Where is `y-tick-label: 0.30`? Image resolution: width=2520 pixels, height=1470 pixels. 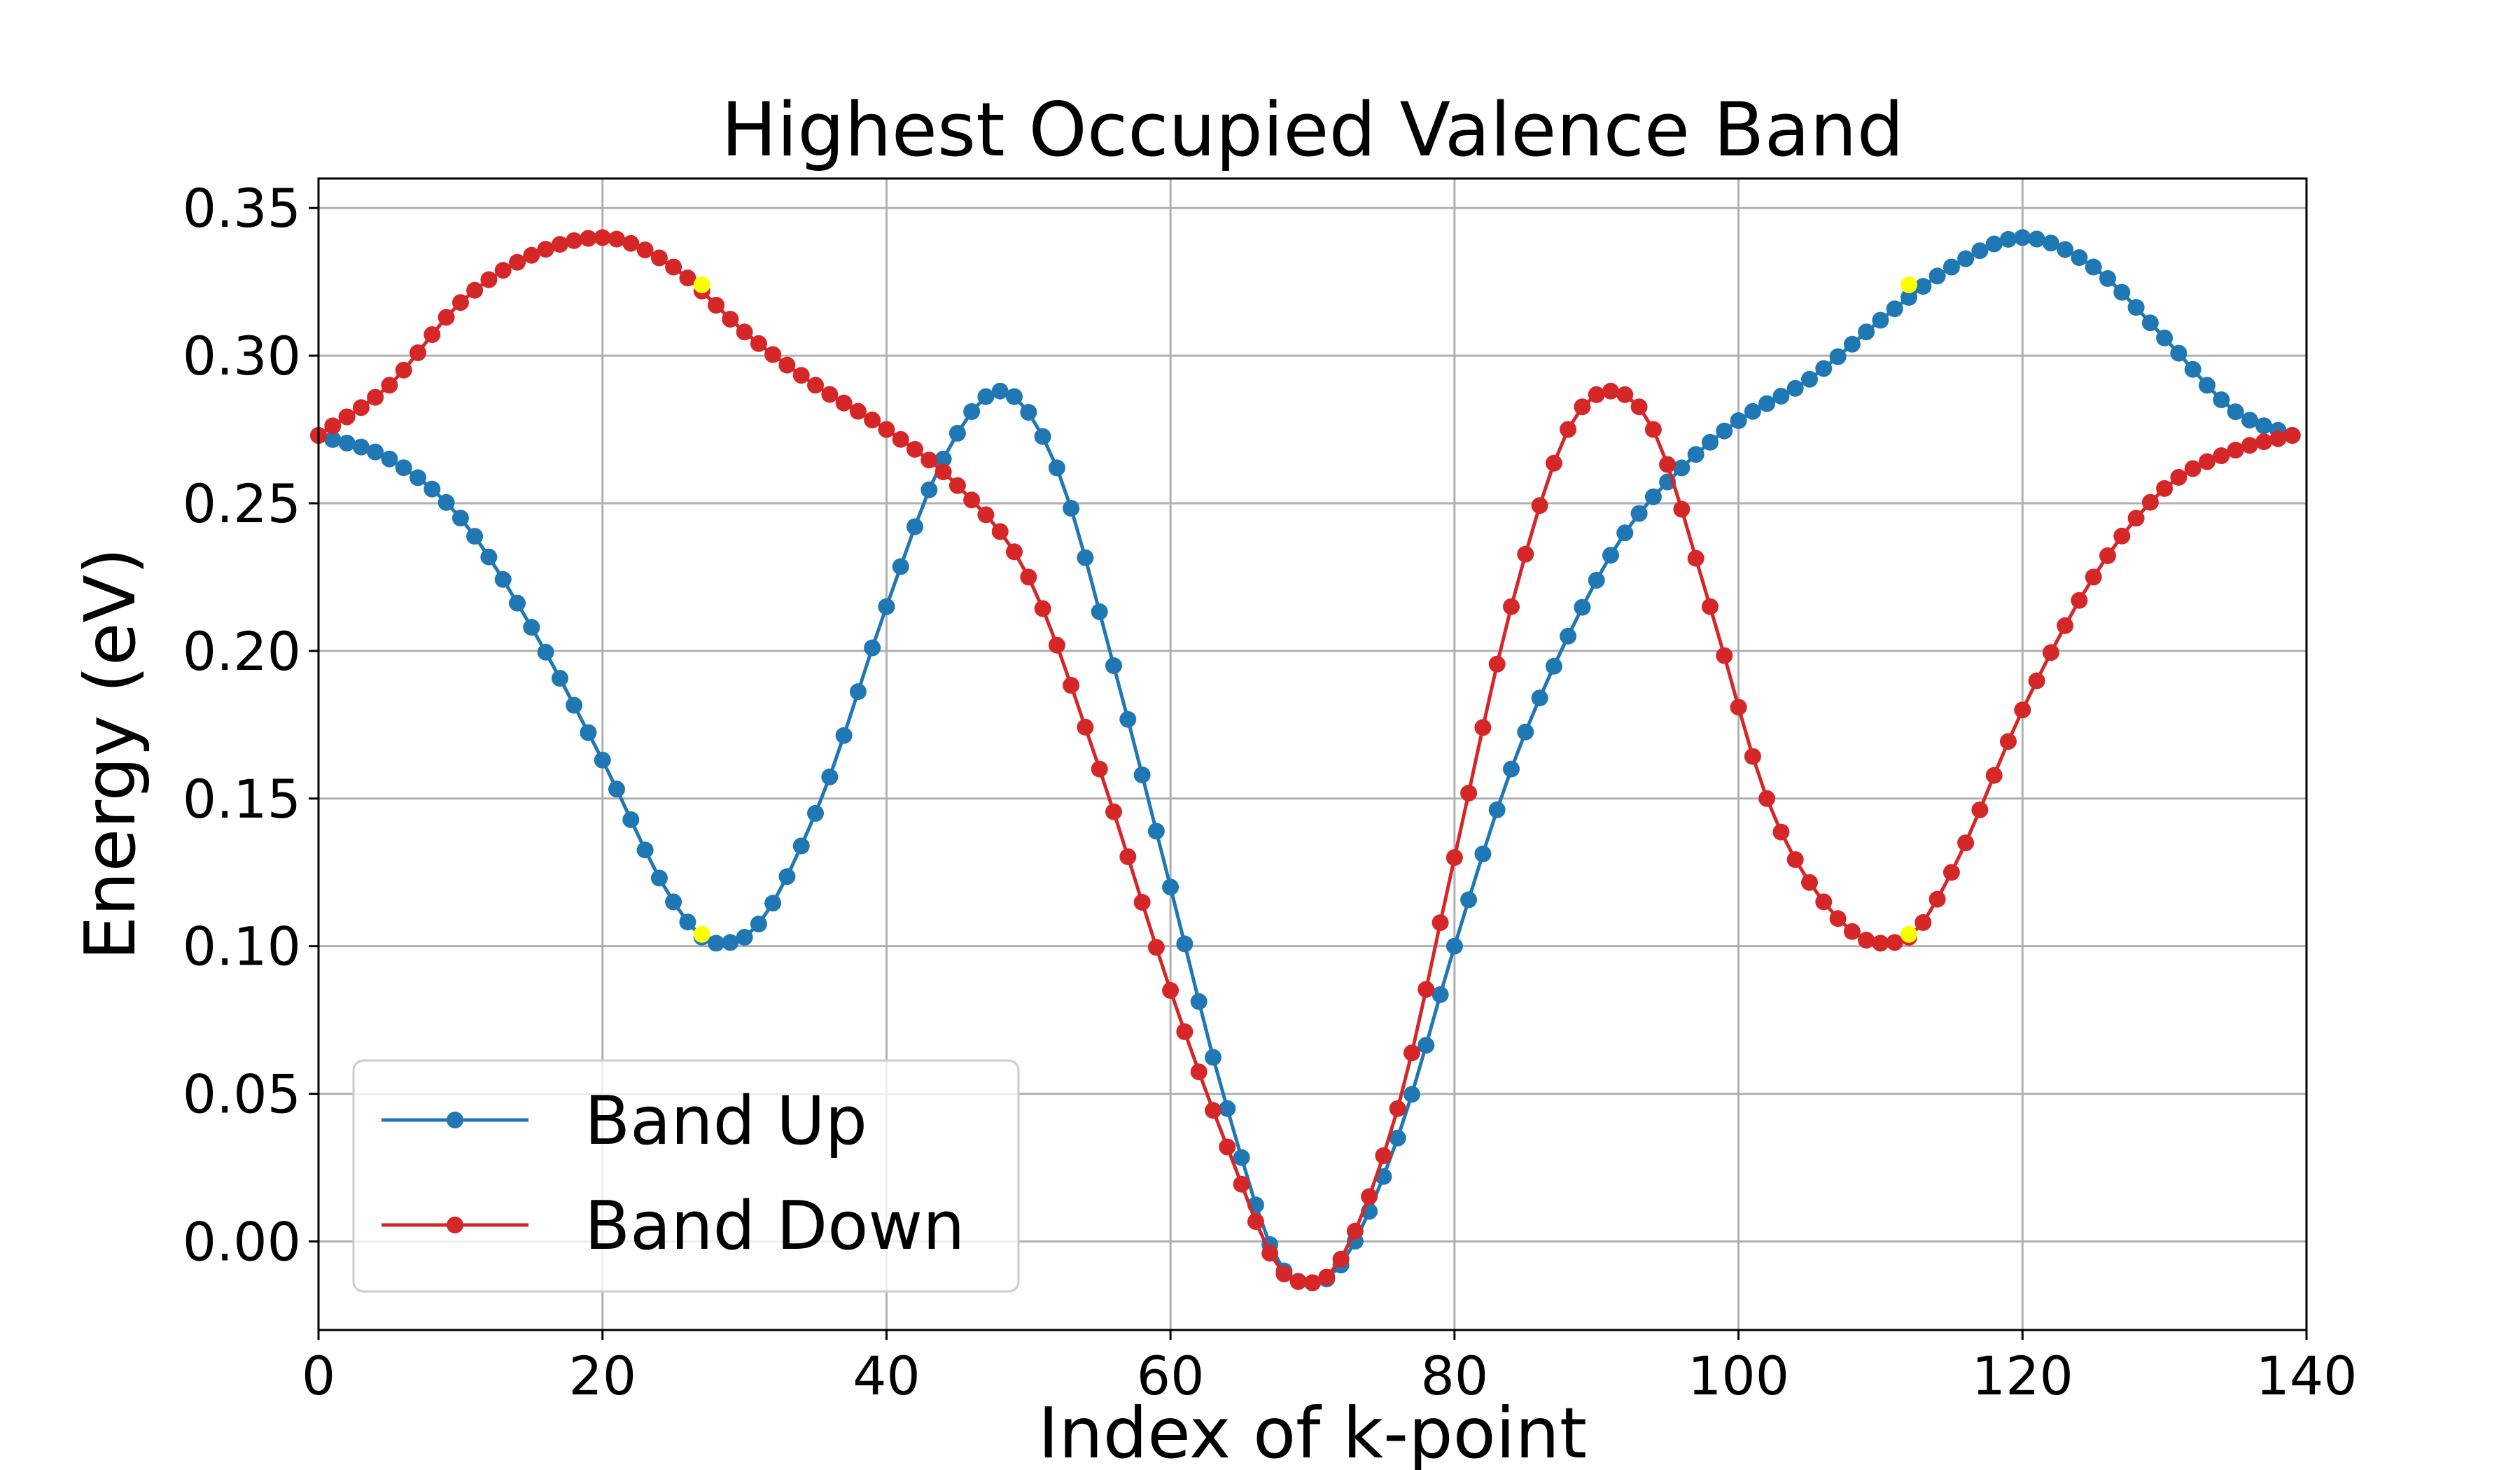
y-tick-label: 0.30 is located at coordinates (242, 356).